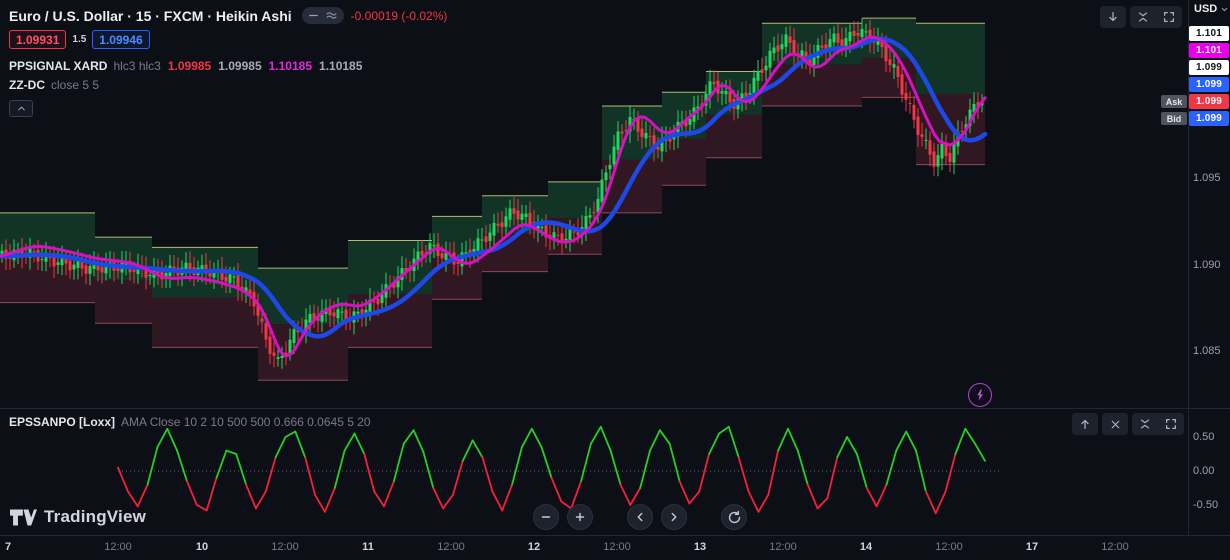 The height and width of the screenshot is (560, 1230). I want to click on indicator-ppsignal-value-4: 1.10185, so click(341, 66).